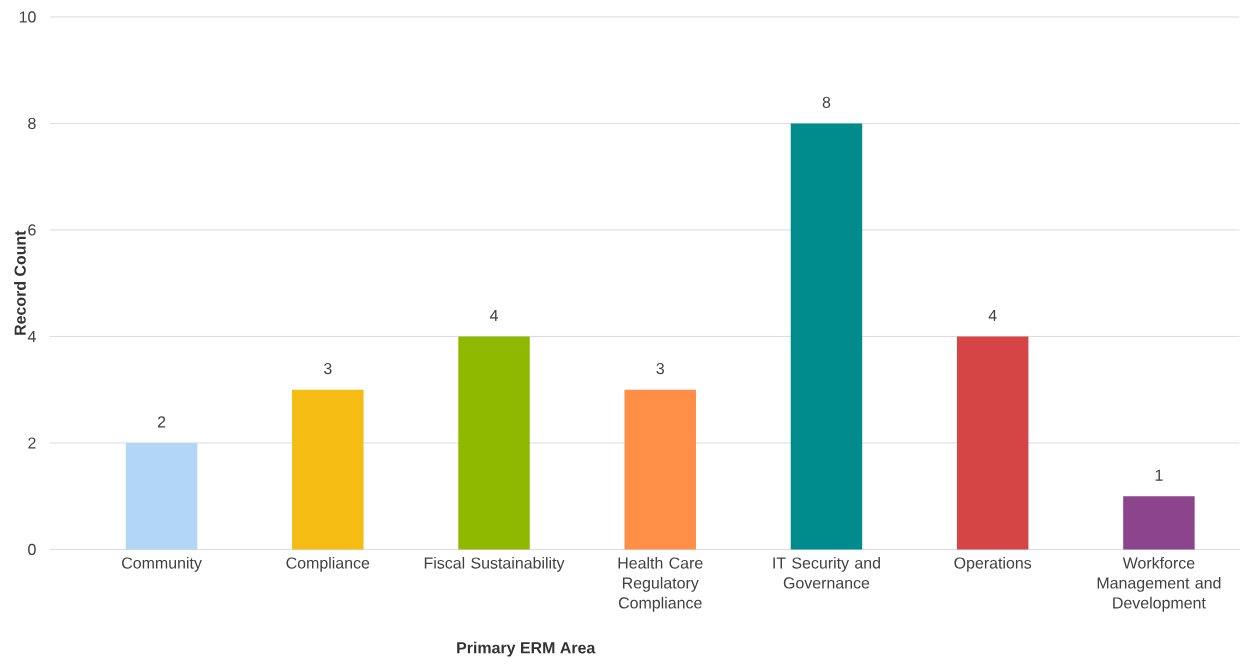 This screenshot has height=664, width=1243. Describe the element at coordinates (162, 564) in the screenshot. I see `x-tick-label: Community` at that location.